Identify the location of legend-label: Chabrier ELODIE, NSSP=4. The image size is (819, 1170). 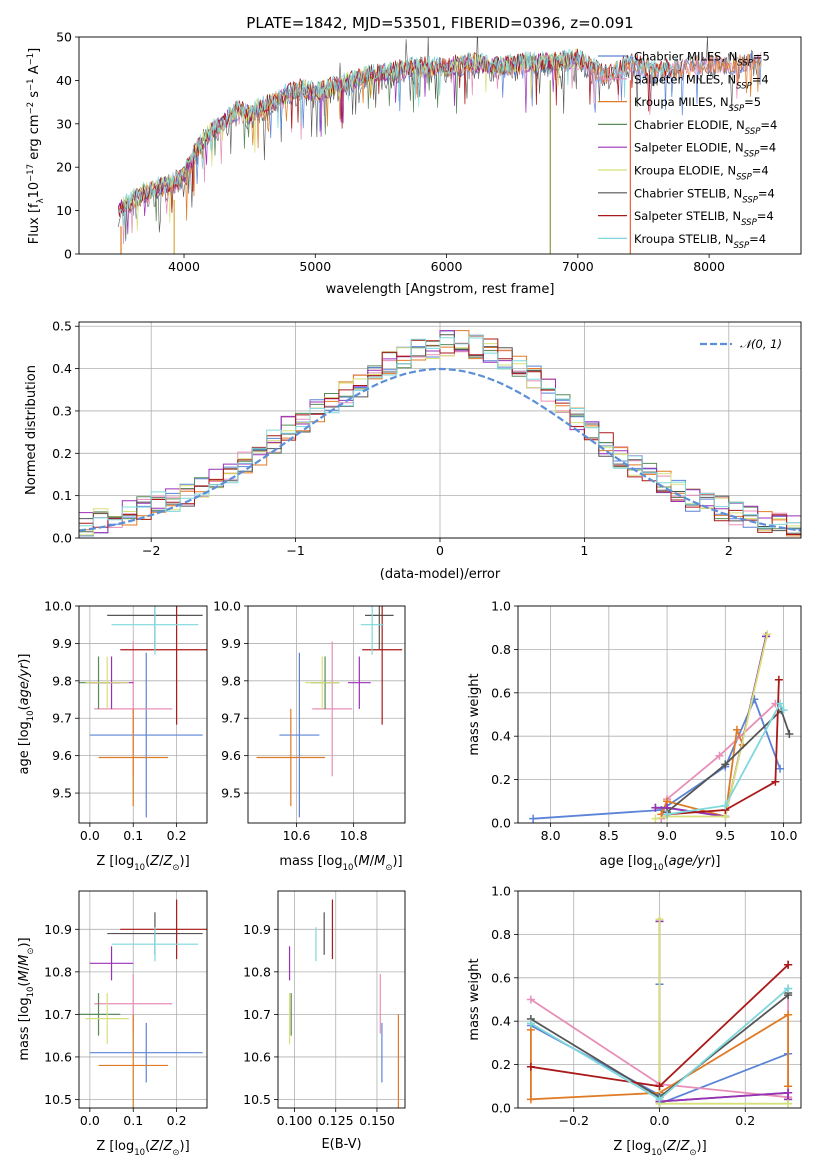
(705, 127).